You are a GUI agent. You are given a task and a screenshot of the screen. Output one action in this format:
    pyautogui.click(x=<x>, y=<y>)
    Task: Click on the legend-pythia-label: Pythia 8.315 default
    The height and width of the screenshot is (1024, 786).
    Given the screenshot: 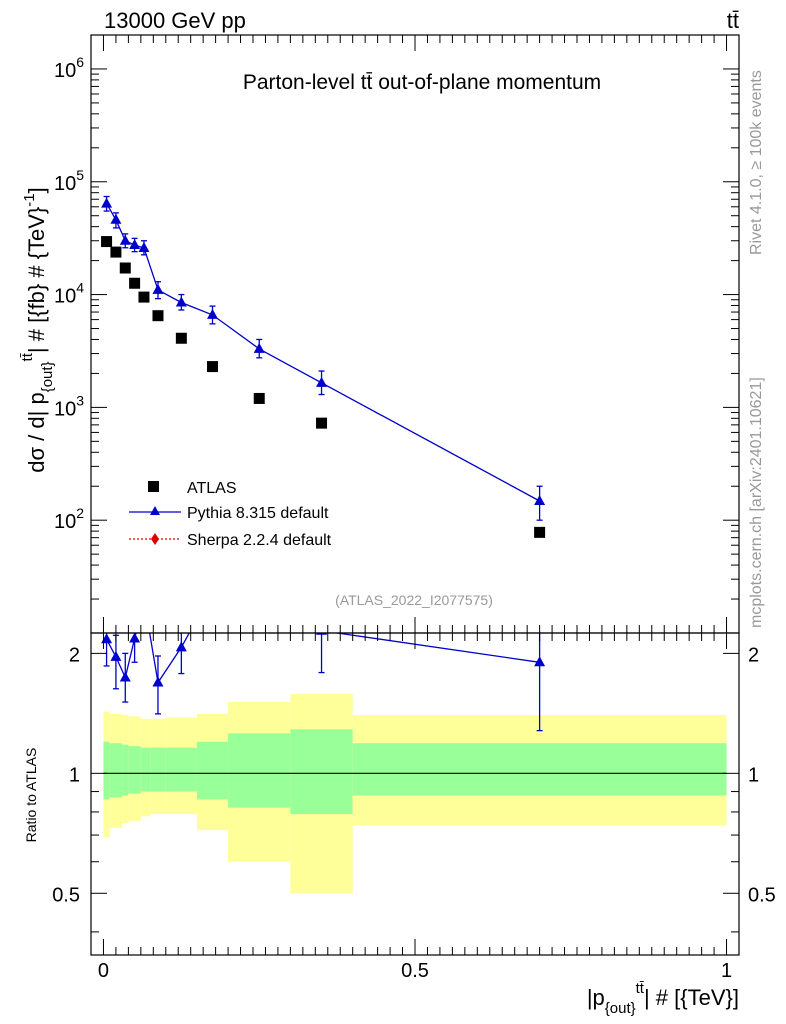 What is the action you would take?
    pyautogui.click(x=258, y=513)
    